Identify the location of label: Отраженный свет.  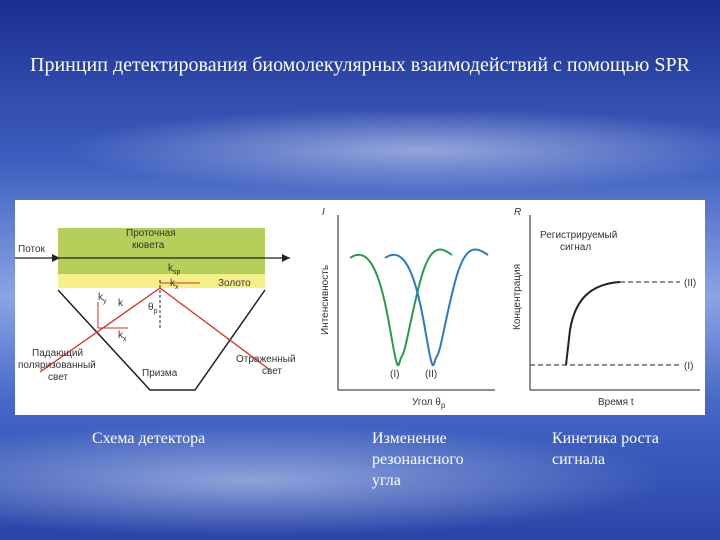
(266, 365).